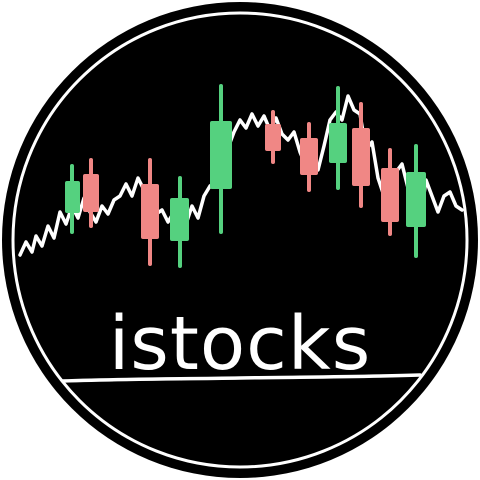  What do you see at coordinates (240, 344) in the screenshot?
I see `brand-wordmark: istocks` at bounding box center [240, 344].